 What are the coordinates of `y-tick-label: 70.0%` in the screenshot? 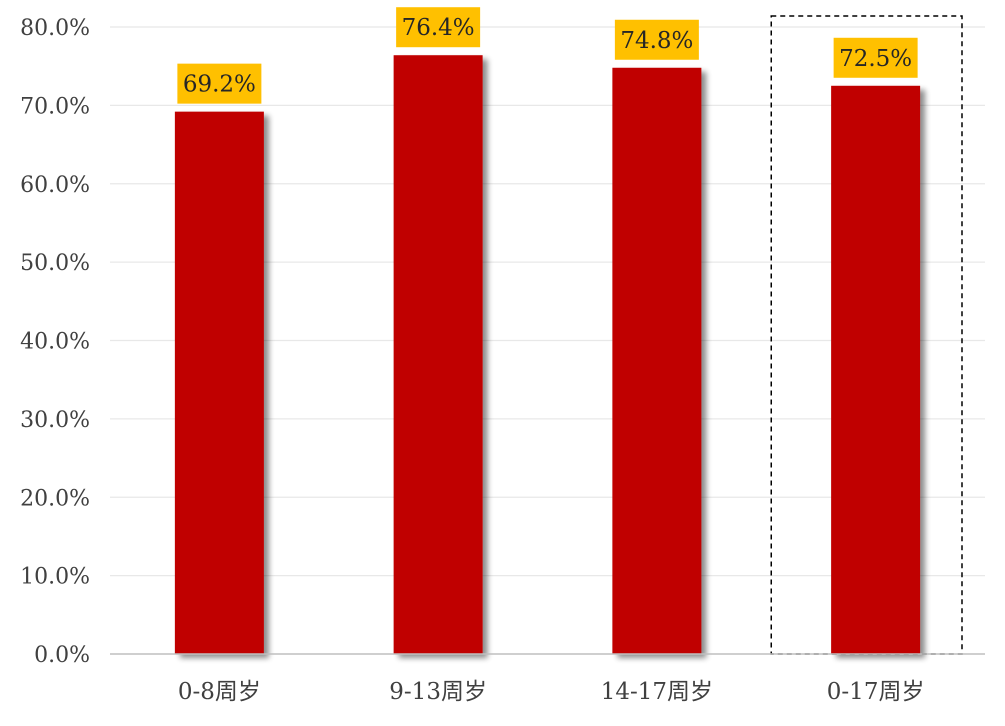 It's located at (55, 106).